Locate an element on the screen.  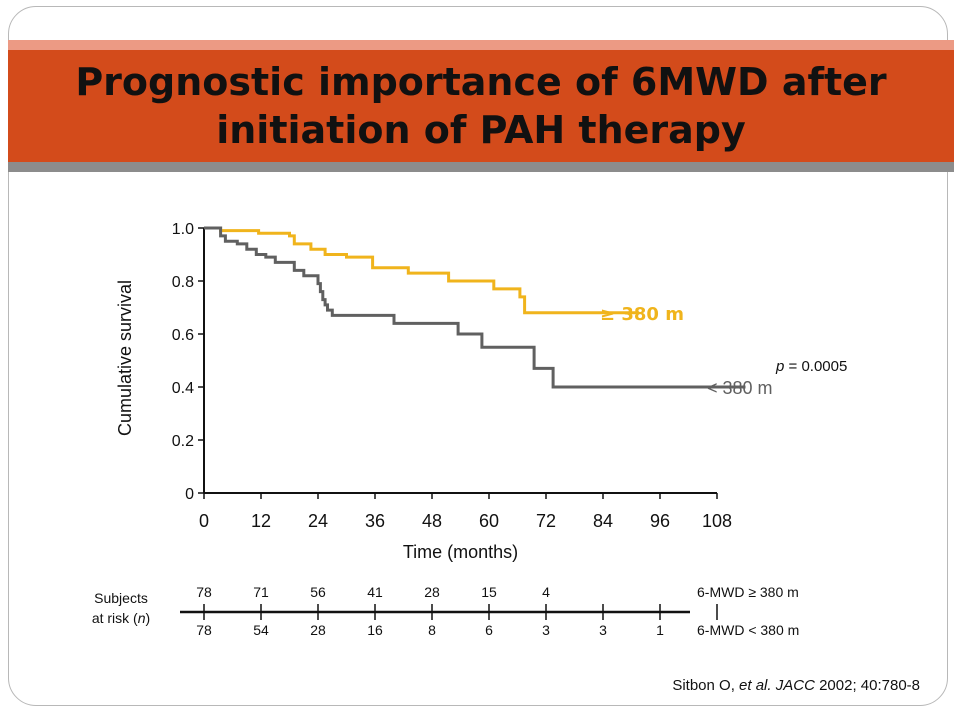
risk-count-low-6mwd: 78 is located at coordinates (204, 630).